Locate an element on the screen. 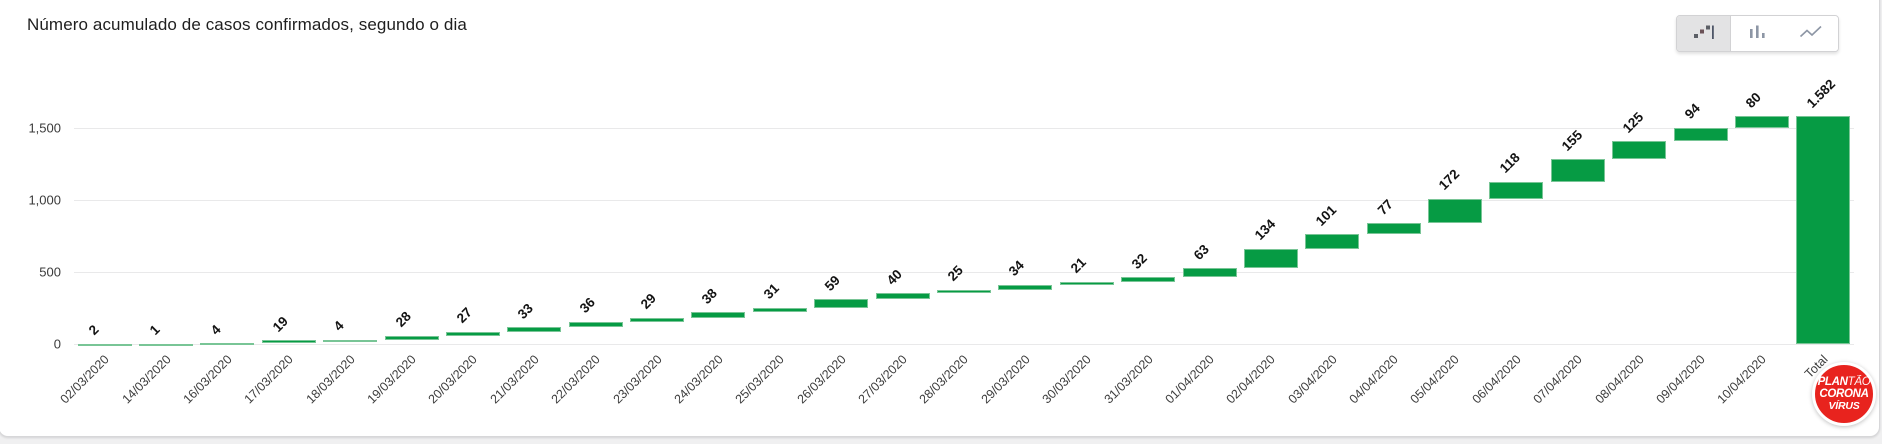 The image size is (1882, 444). bar-value-label: 80 is located at coordinates (1753, 100).